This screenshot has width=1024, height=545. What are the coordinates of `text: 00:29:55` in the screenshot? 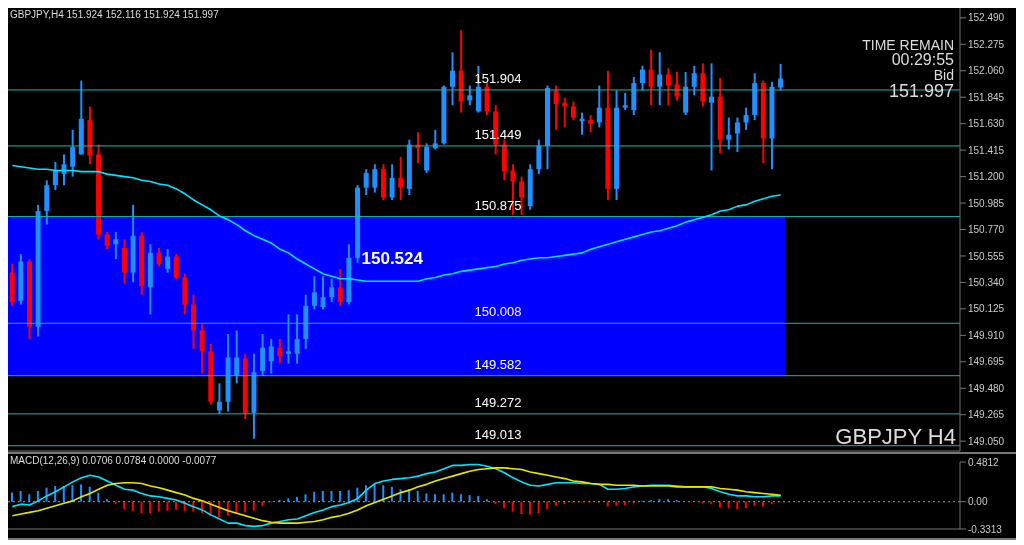 It's located at (922, 59).